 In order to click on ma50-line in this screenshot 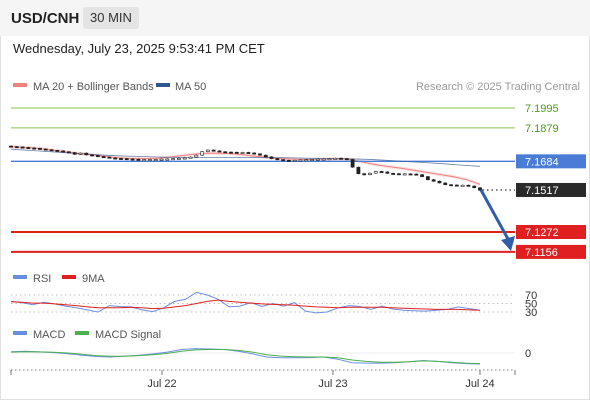, I will do `click(245, 157)`.